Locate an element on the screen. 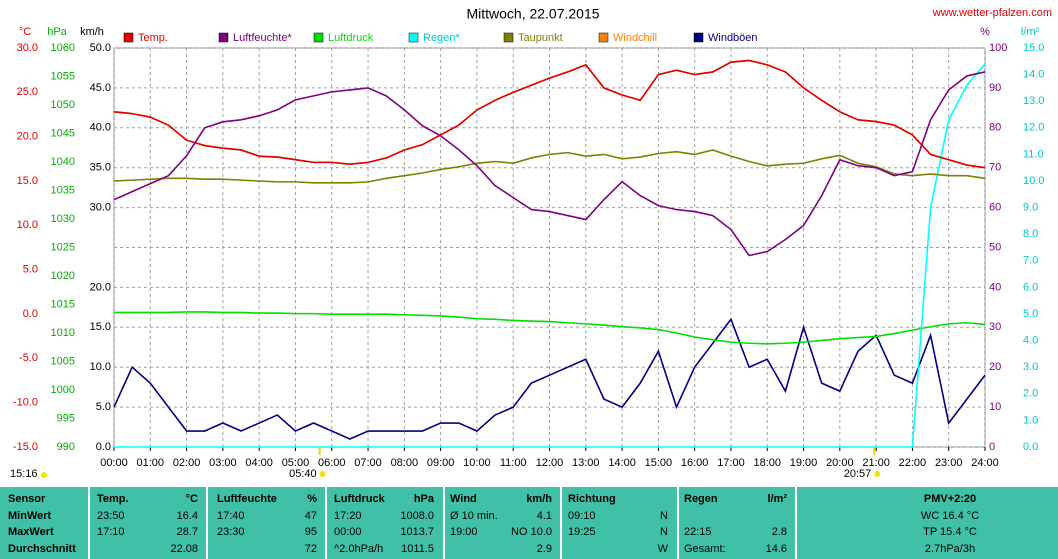  y-tick-label: 100 is located at coordinates (998, 48).